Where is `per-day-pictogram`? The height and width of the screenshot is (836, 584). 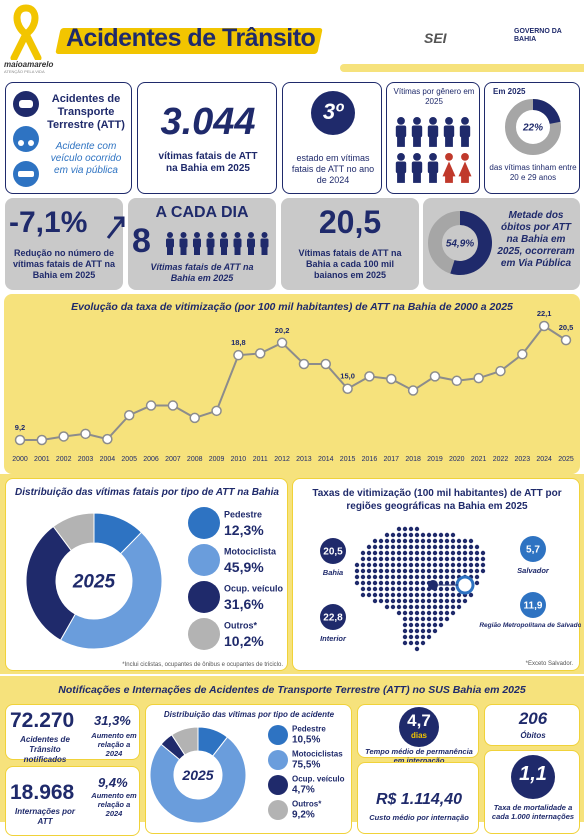
per-day-pictogram is located at coordinates (217, 243).